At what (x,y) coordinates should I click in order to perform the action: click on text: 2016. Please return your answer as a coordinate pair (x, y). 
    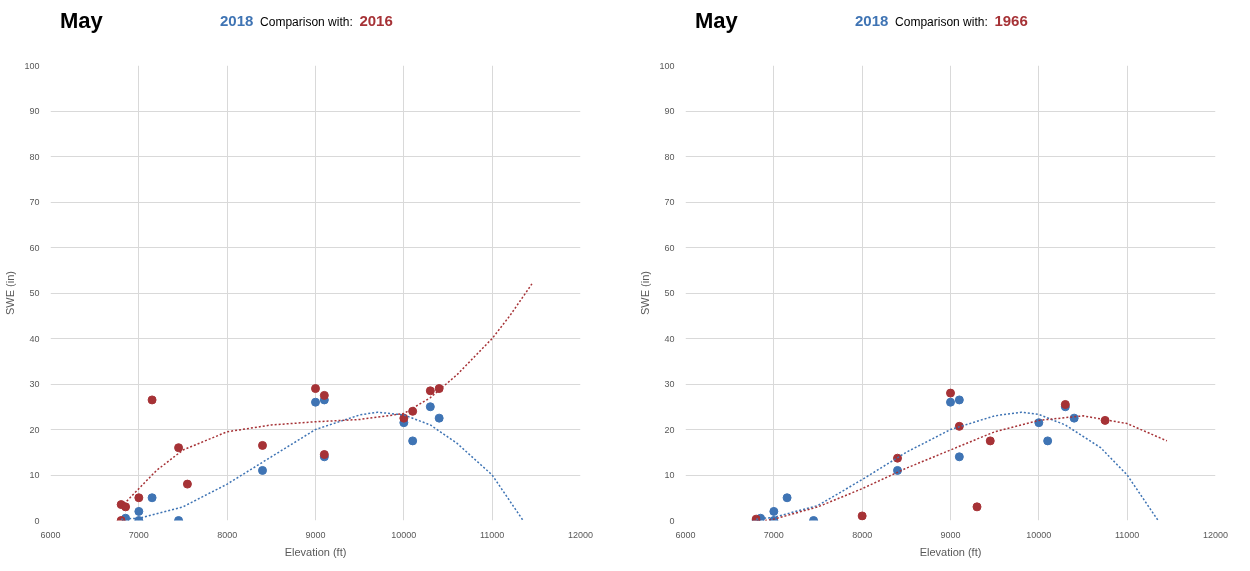
    Looking at the image, I should click on (376, 20).